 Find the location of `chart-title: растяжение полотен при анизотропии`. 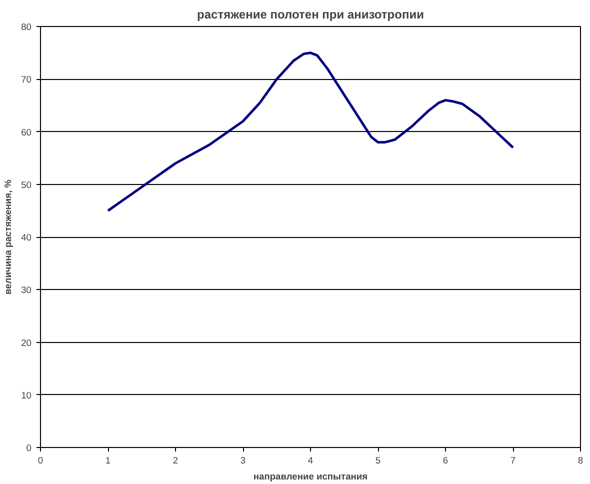

chart-title: растяжение полотен при анизотропии is located at coordinates (310, 15).